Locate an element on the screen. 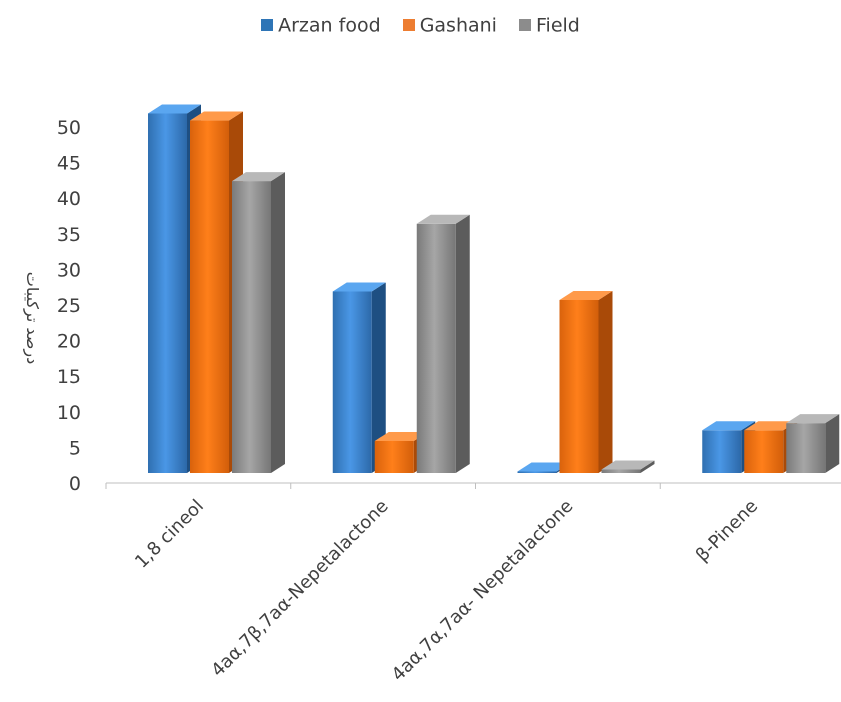 This screenshot has height=702, width=841. bar-arzan-food-1-top is located at coordinates (174, 109).